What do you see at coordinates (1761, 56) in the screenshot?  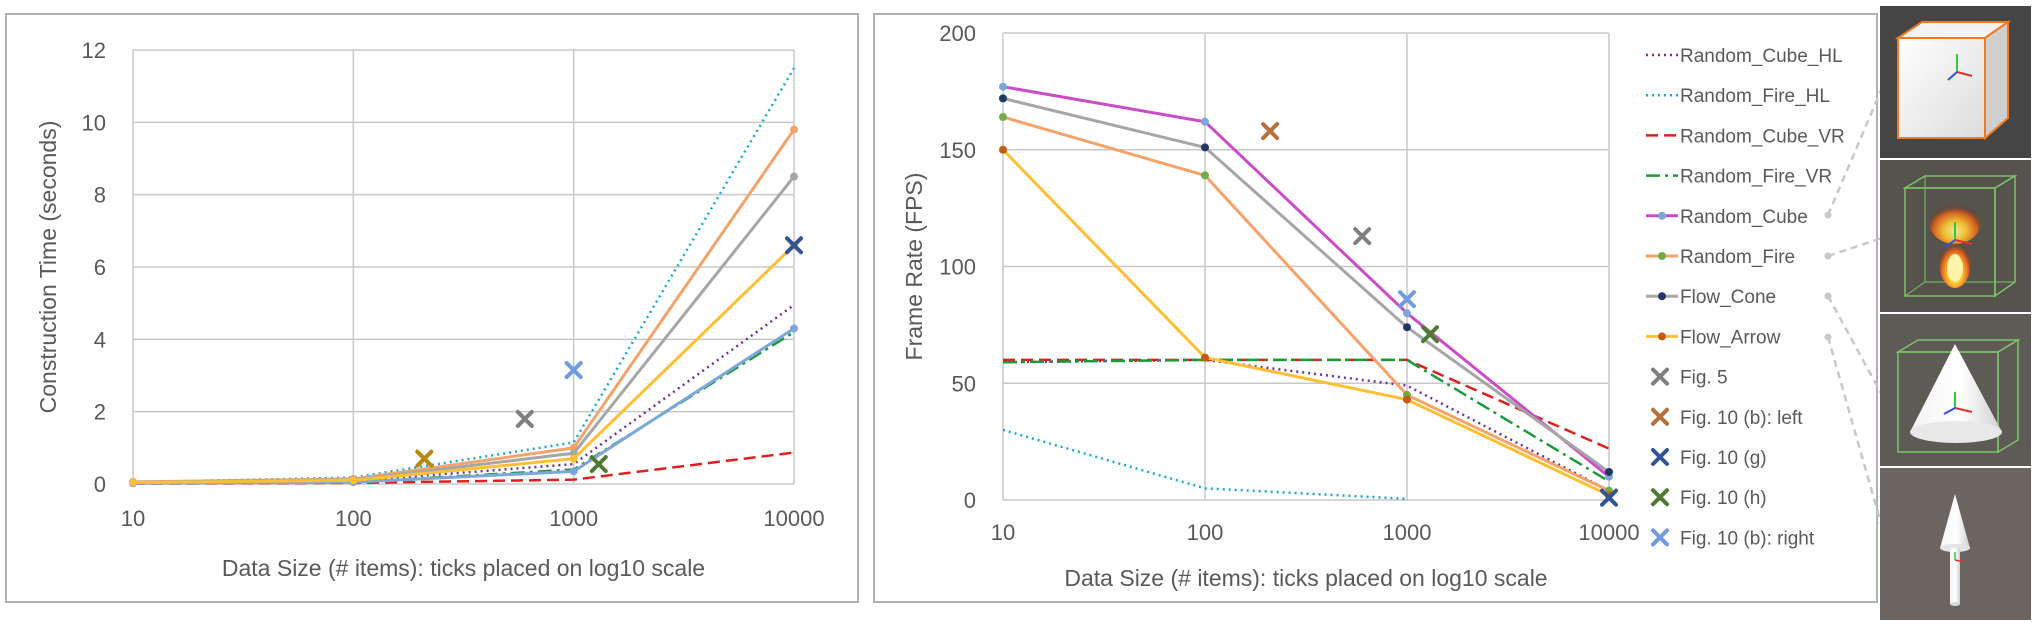 I see `legend-label: Random_Cube_HL` at bounding box center [1761, 56].